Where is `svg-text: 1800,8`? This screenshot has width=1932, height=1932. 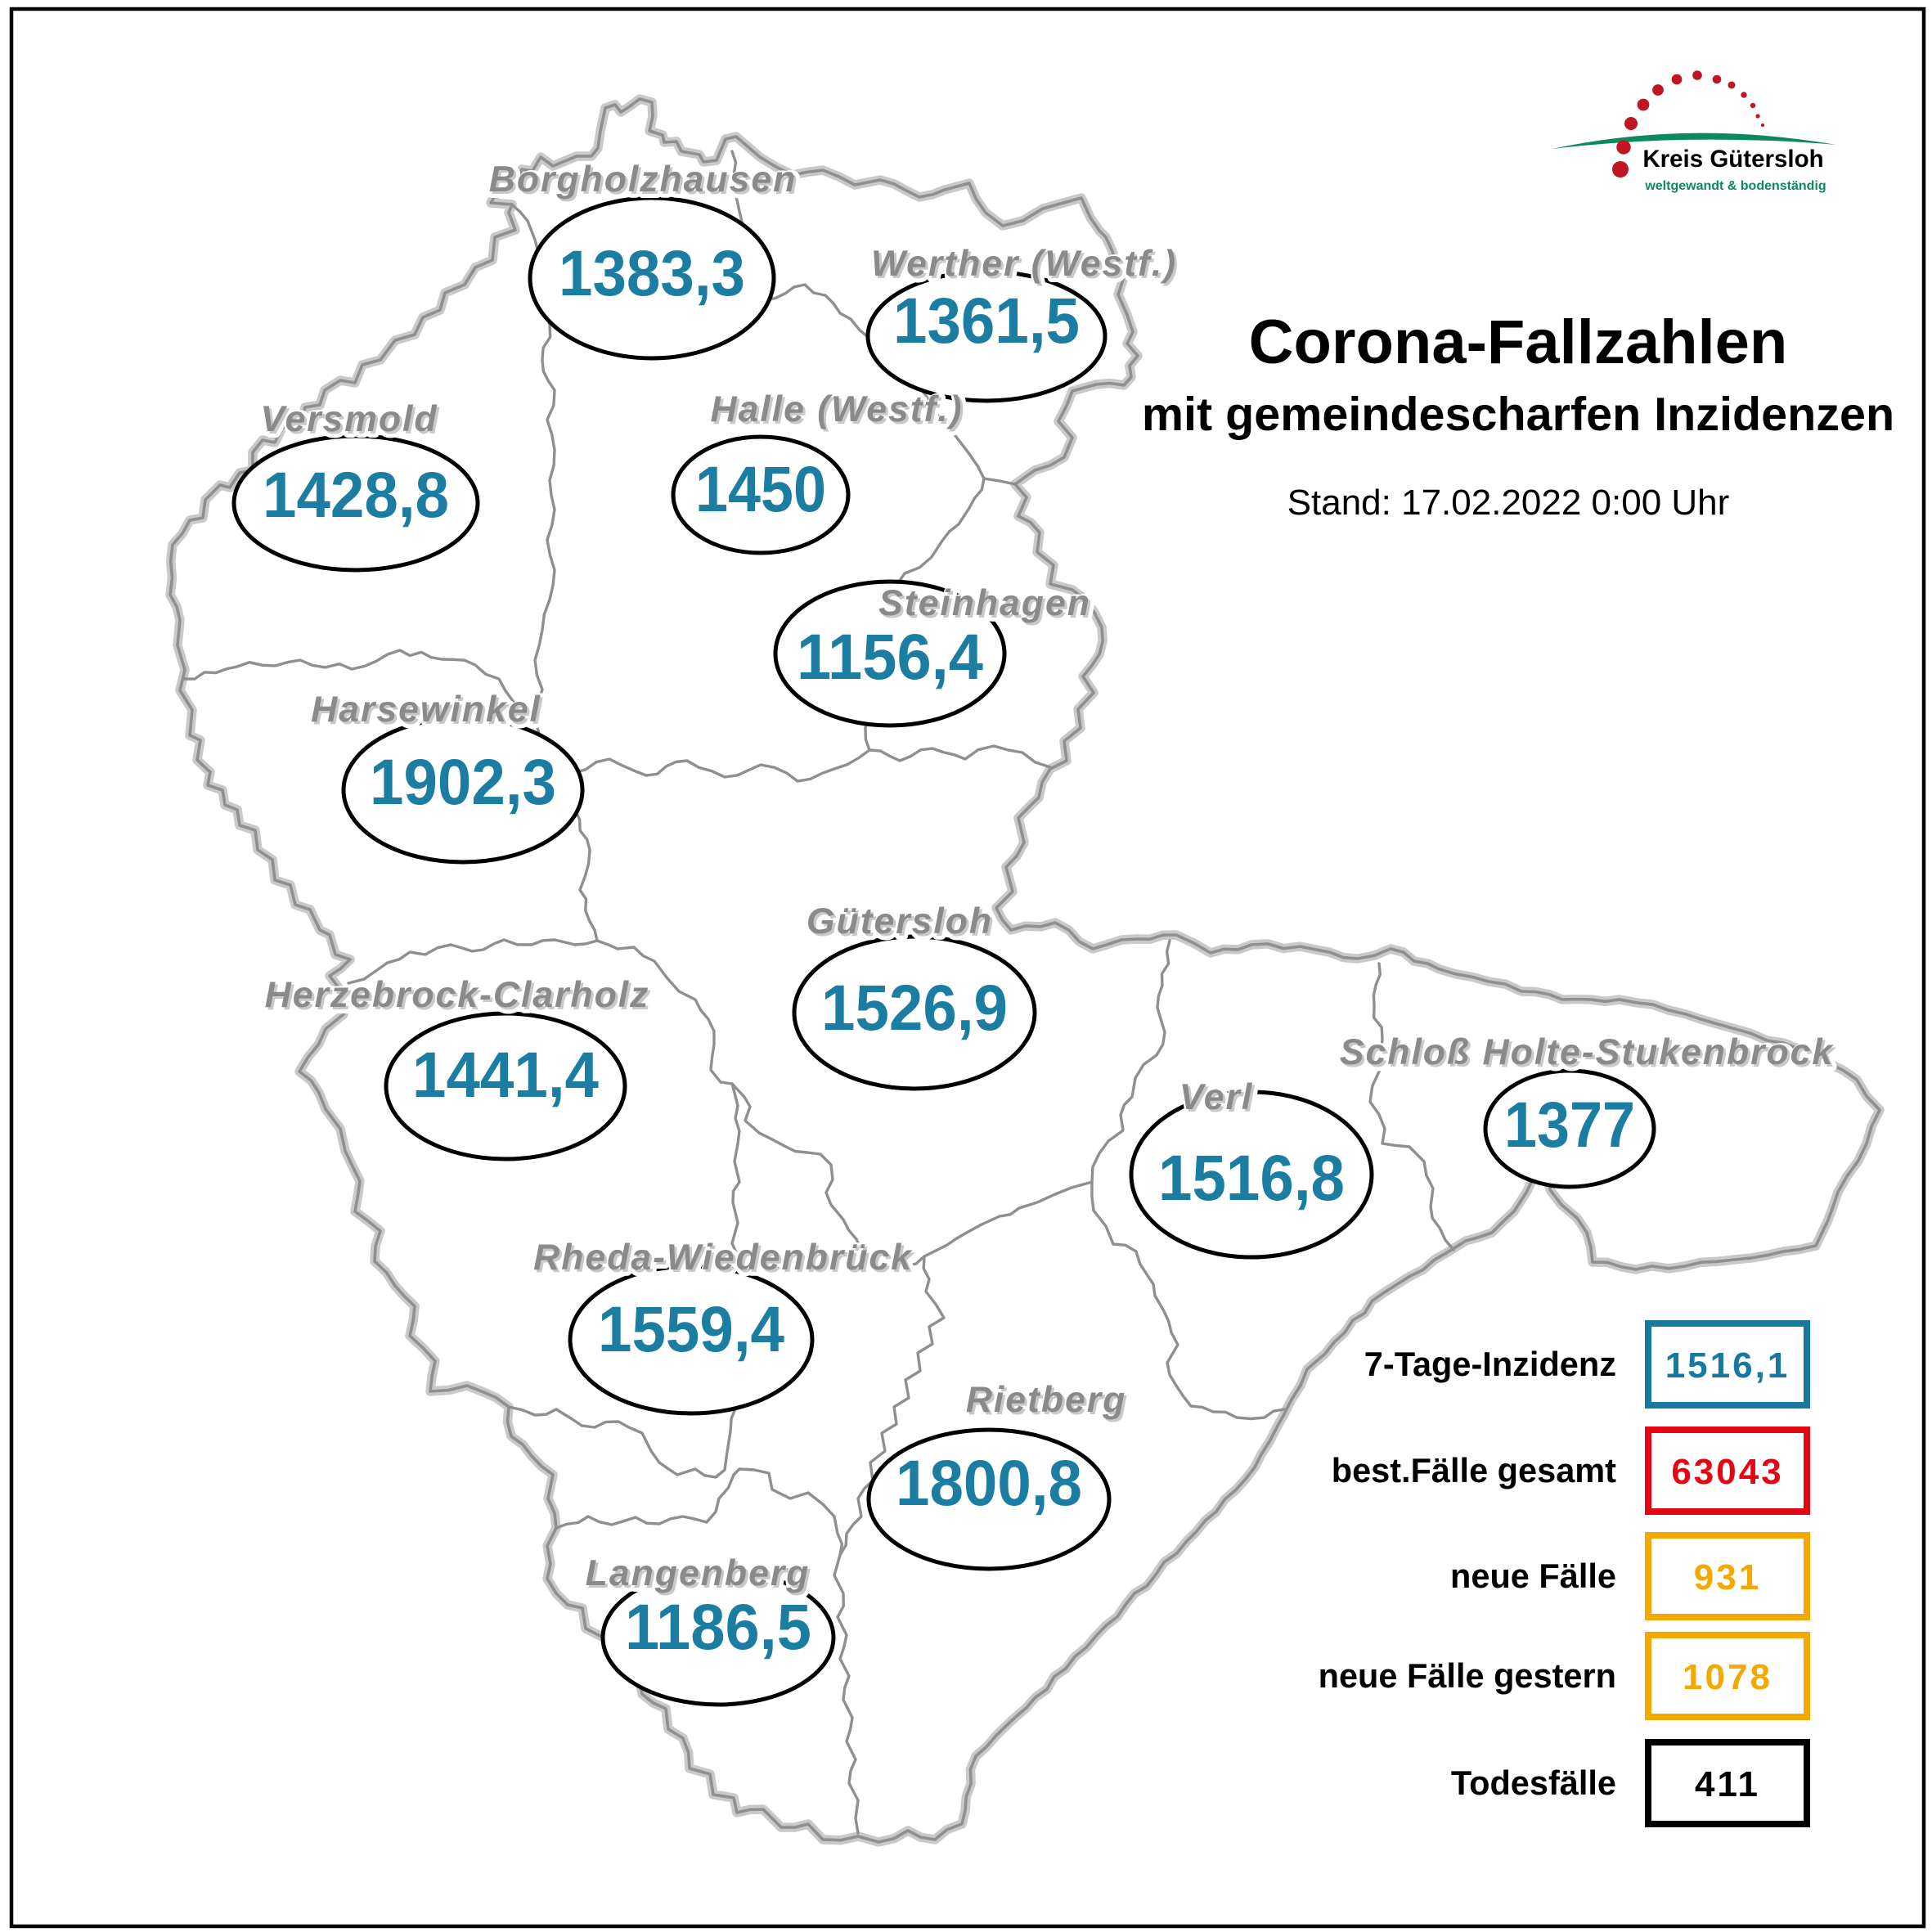 svg-text: 1800,8 is located at coordinates (989, 1483).